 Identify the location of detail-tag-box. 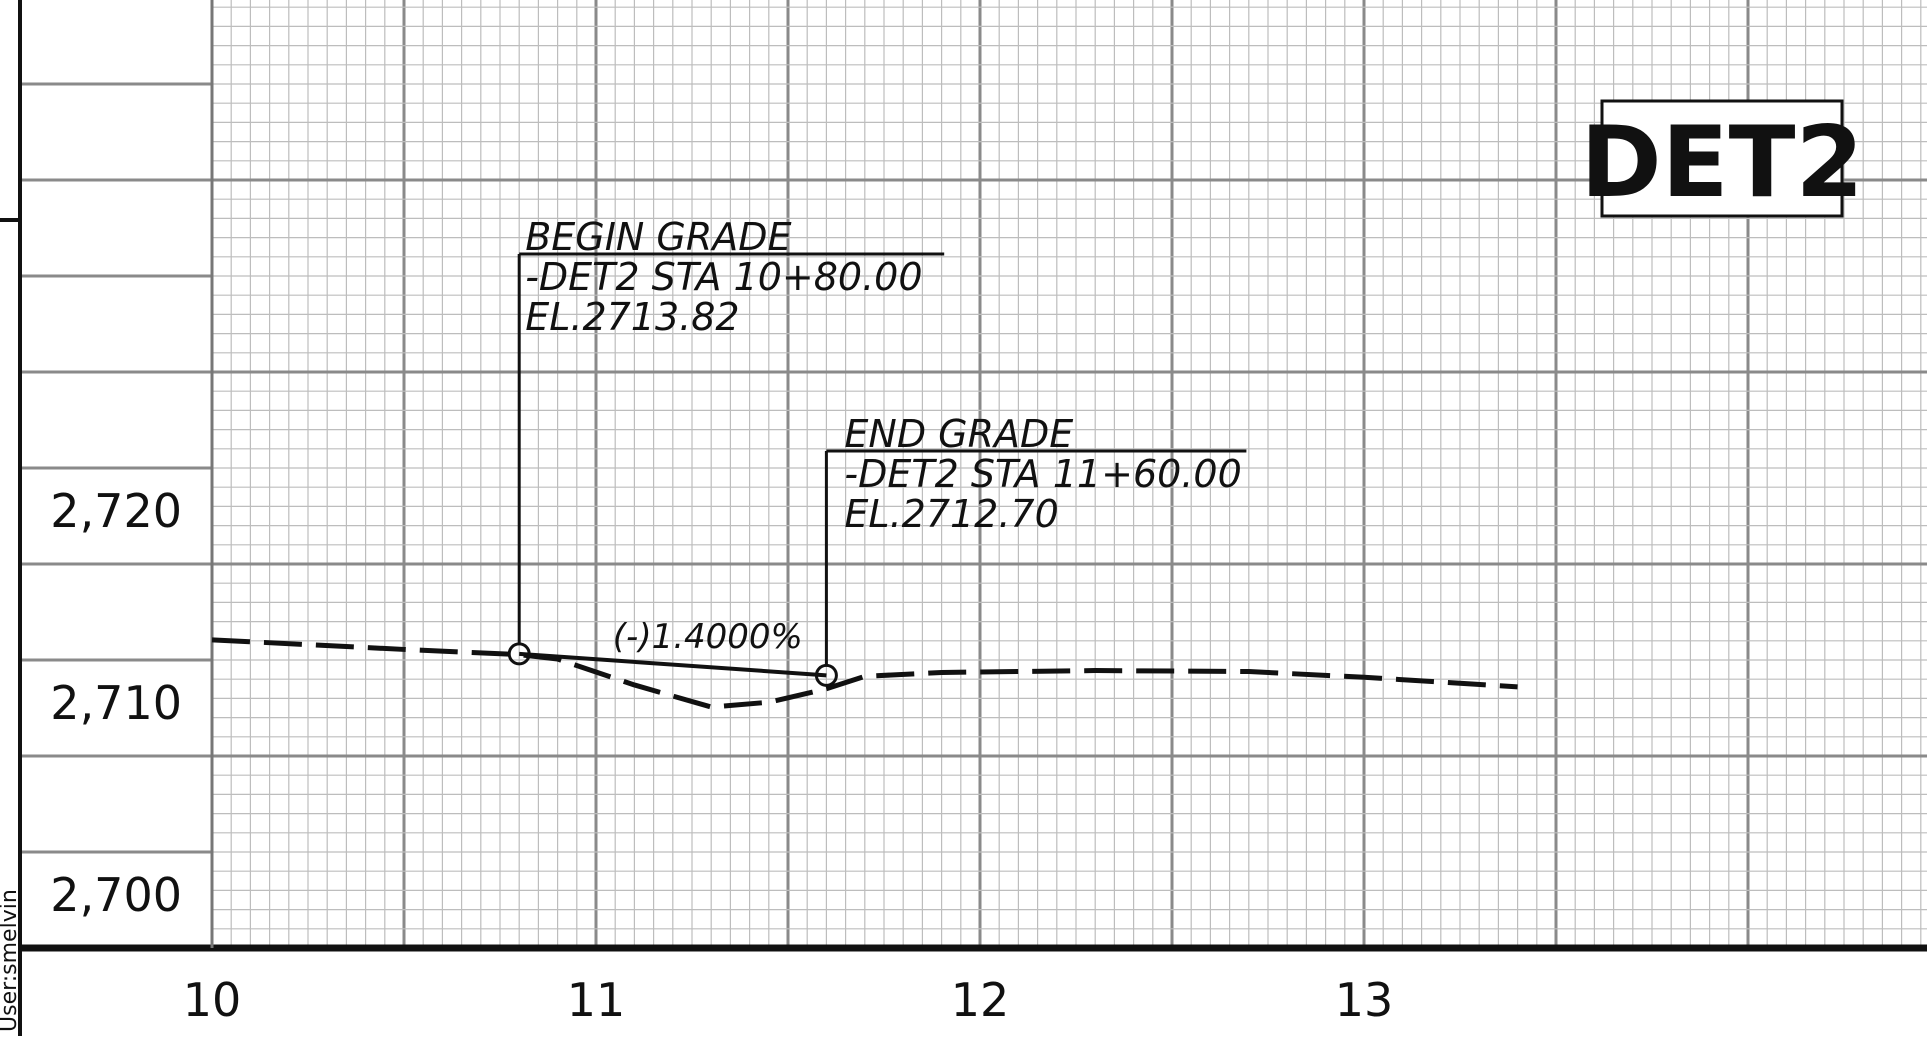
(1722, 158).